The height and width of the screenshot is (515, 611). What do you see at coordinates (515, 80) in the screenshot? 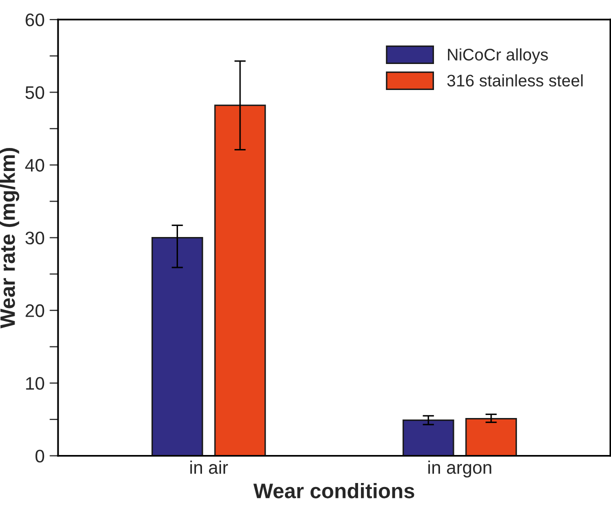
I see `legend-label: 316 stainless steel` at bounding box center [515, 80].